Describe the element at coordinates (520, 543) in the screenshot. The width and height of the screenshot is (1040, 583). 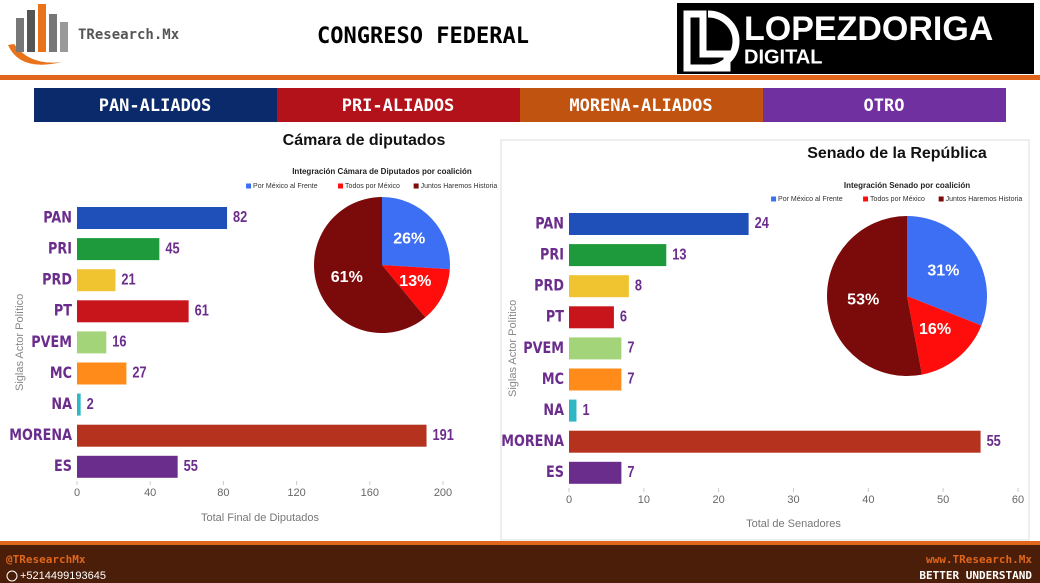
I see `footer-rule` at that location.